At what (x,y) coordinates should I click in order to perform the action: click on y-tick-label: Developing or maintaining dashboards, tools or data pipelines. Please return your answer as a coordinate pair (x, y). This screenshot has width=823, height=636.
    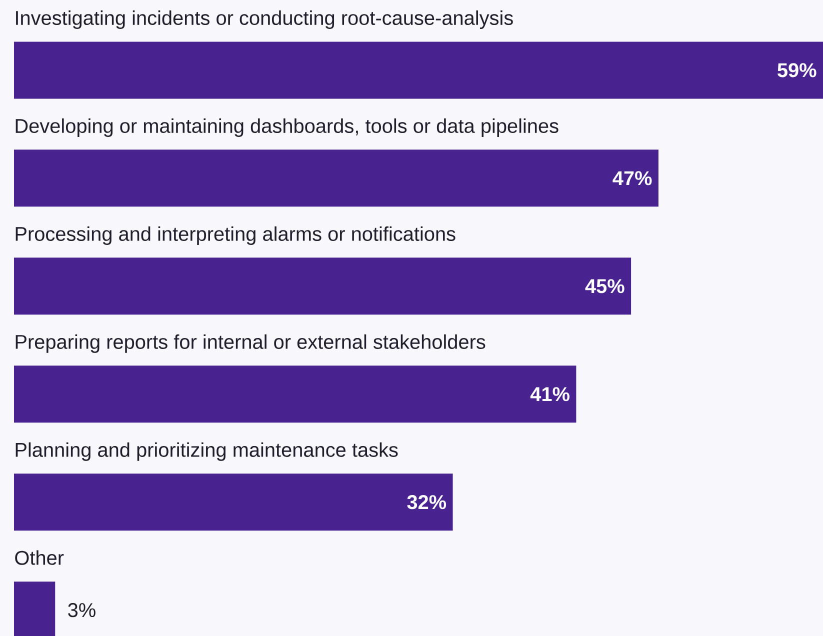
    Looking at the image, I should click on (287, 127).